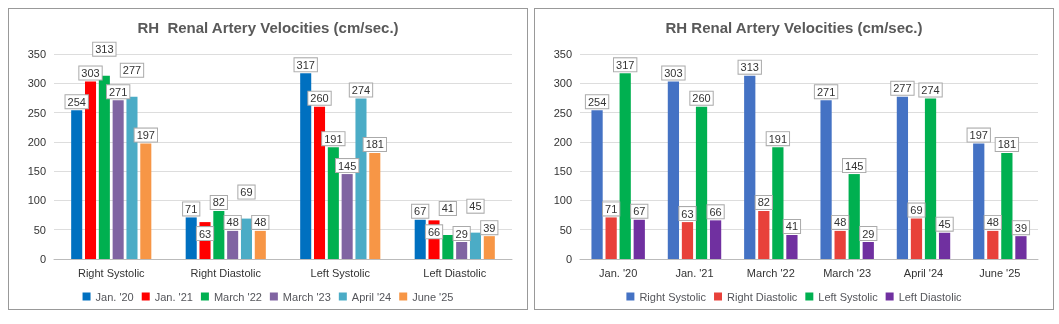 The width and height of the screenshot is (1059, 324). What do you see at coordinates (371, 296) in the screenshot?
I see `legend-label: April '24` at bounding box center [371, 296].